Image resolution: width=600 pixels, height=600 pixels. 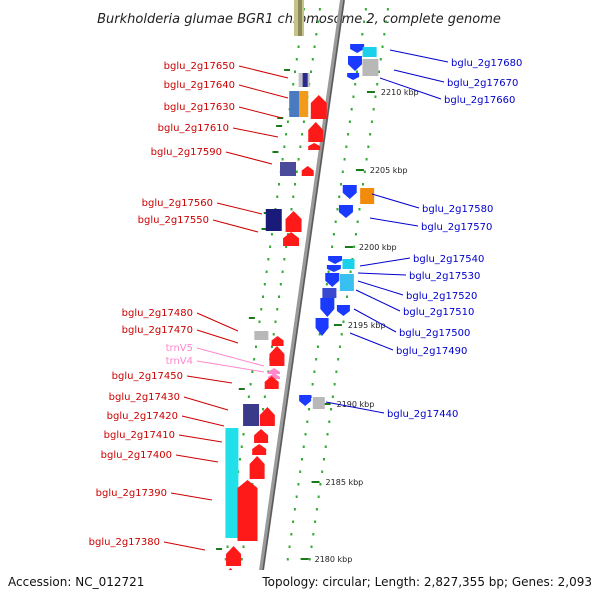 I want to click on forward-gene-label: bglu_2g17630, so click(x=199, y=107).